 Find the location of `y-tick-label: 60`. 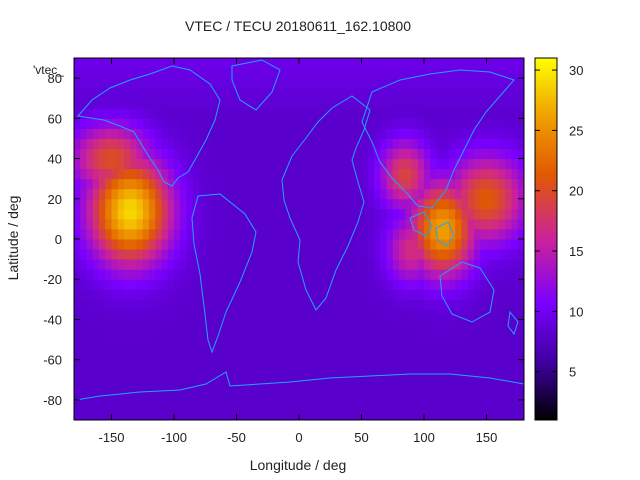

y-tick-label: 60 is located at coordinates (55, 118).